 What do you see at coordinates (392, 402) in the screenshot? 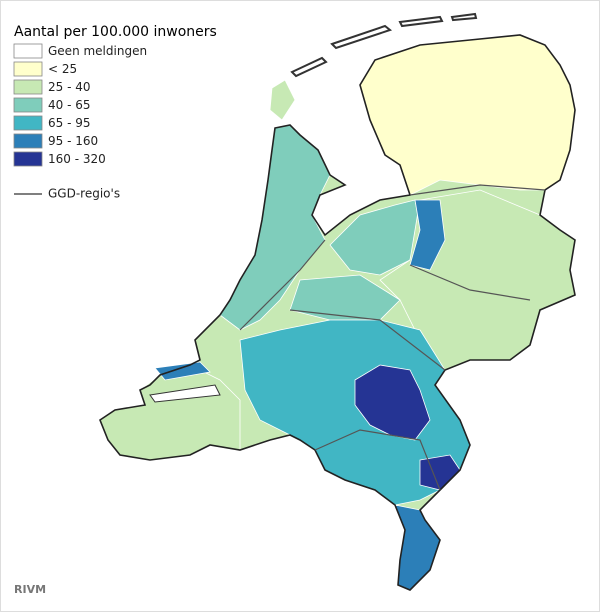
I see `central-brabant` at bounding box center [392, 402].